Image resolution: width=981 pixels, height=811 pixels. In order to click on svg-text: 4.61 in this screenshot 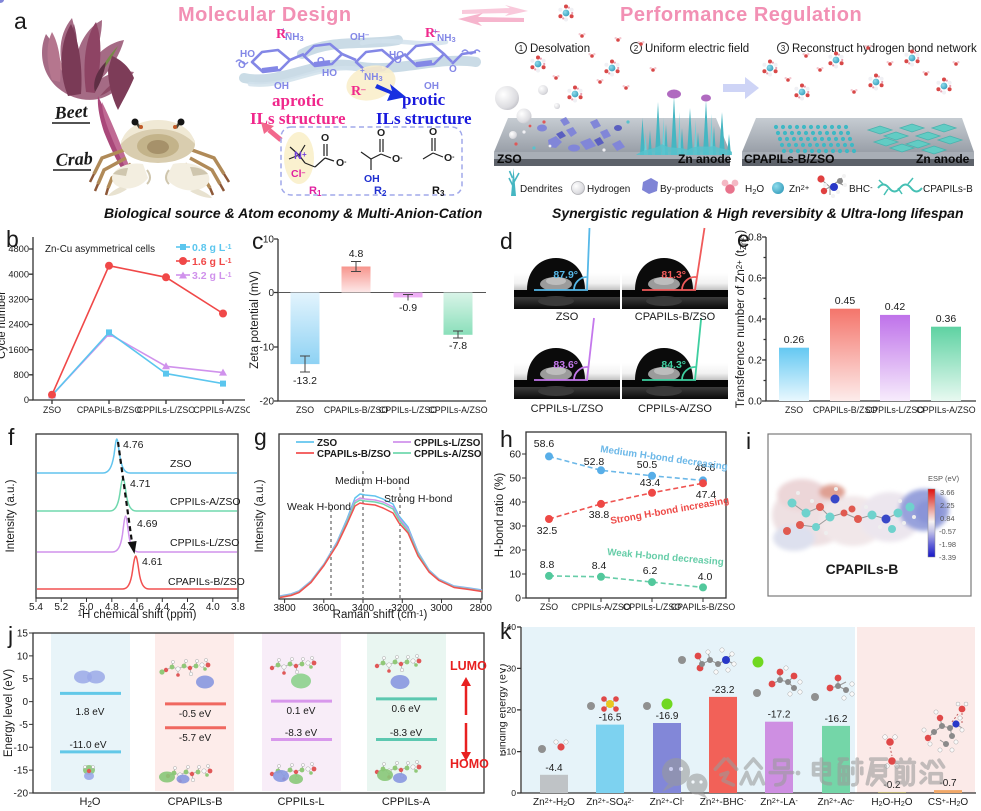, I will do `click(152, 562)`.